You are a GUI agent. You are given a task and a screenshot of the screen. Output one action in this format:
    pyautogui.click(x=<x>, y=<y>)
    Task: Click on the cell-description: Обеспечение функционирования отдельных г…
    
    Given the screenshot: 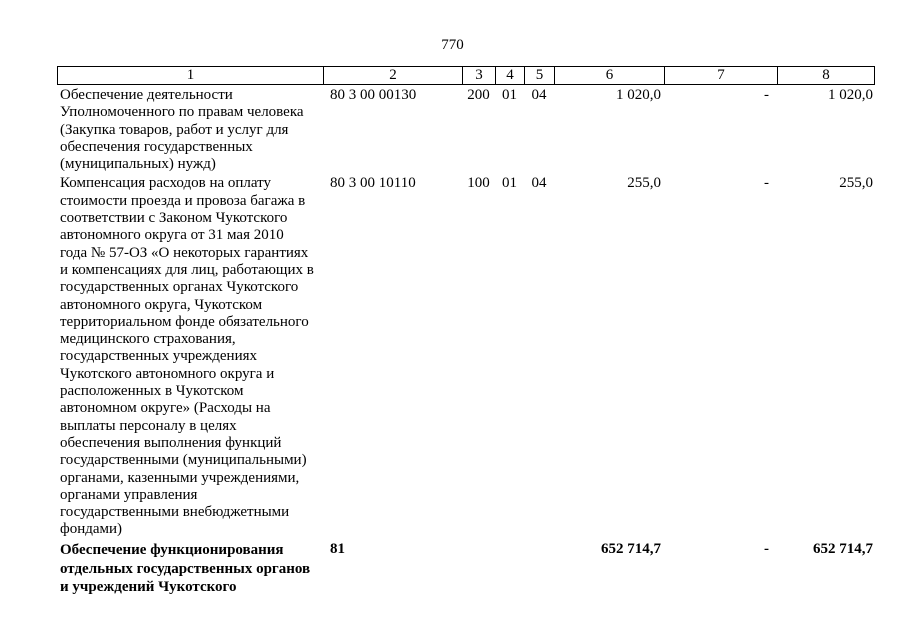 What is the action you would take?
    pyautogui.click(x=185, y=568)
    